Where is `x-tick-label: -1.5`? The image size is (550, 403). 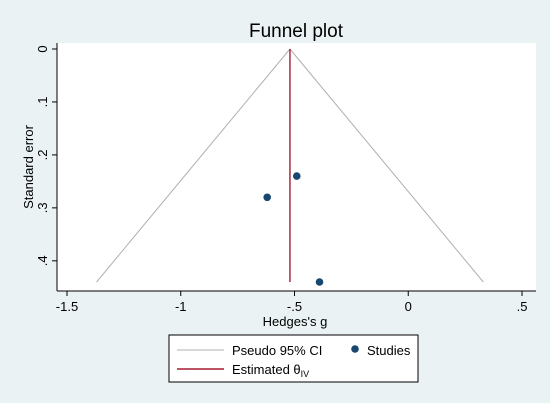
x-tick-label: -1.5 is located at coordinates (67, 306).